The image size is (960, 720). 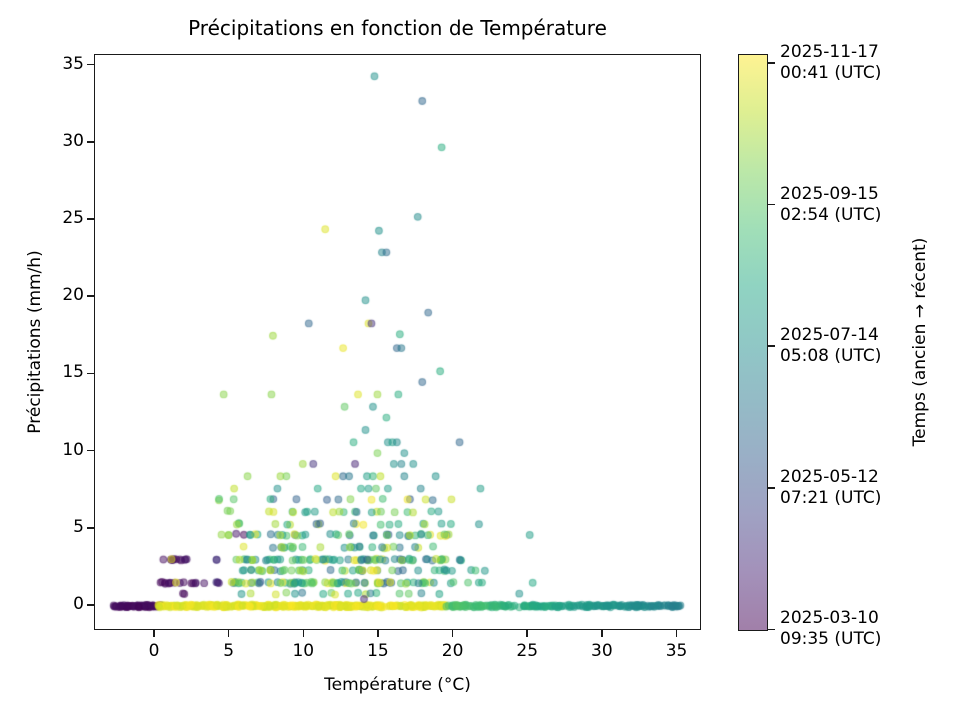 What do you see at coordinates (229, 651) in the screenshot?
I see `x-tick-label: 5` at bounding box center [229, 651].